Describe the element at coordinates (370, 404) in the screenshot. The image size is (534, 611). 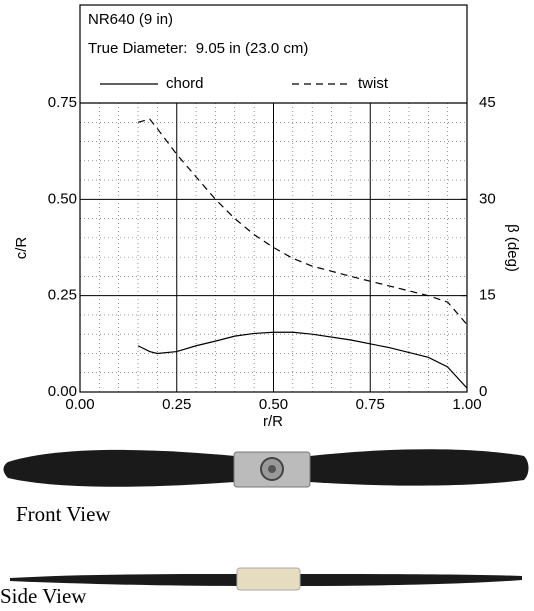
I see `x-tick-label: 0.75` at that location.